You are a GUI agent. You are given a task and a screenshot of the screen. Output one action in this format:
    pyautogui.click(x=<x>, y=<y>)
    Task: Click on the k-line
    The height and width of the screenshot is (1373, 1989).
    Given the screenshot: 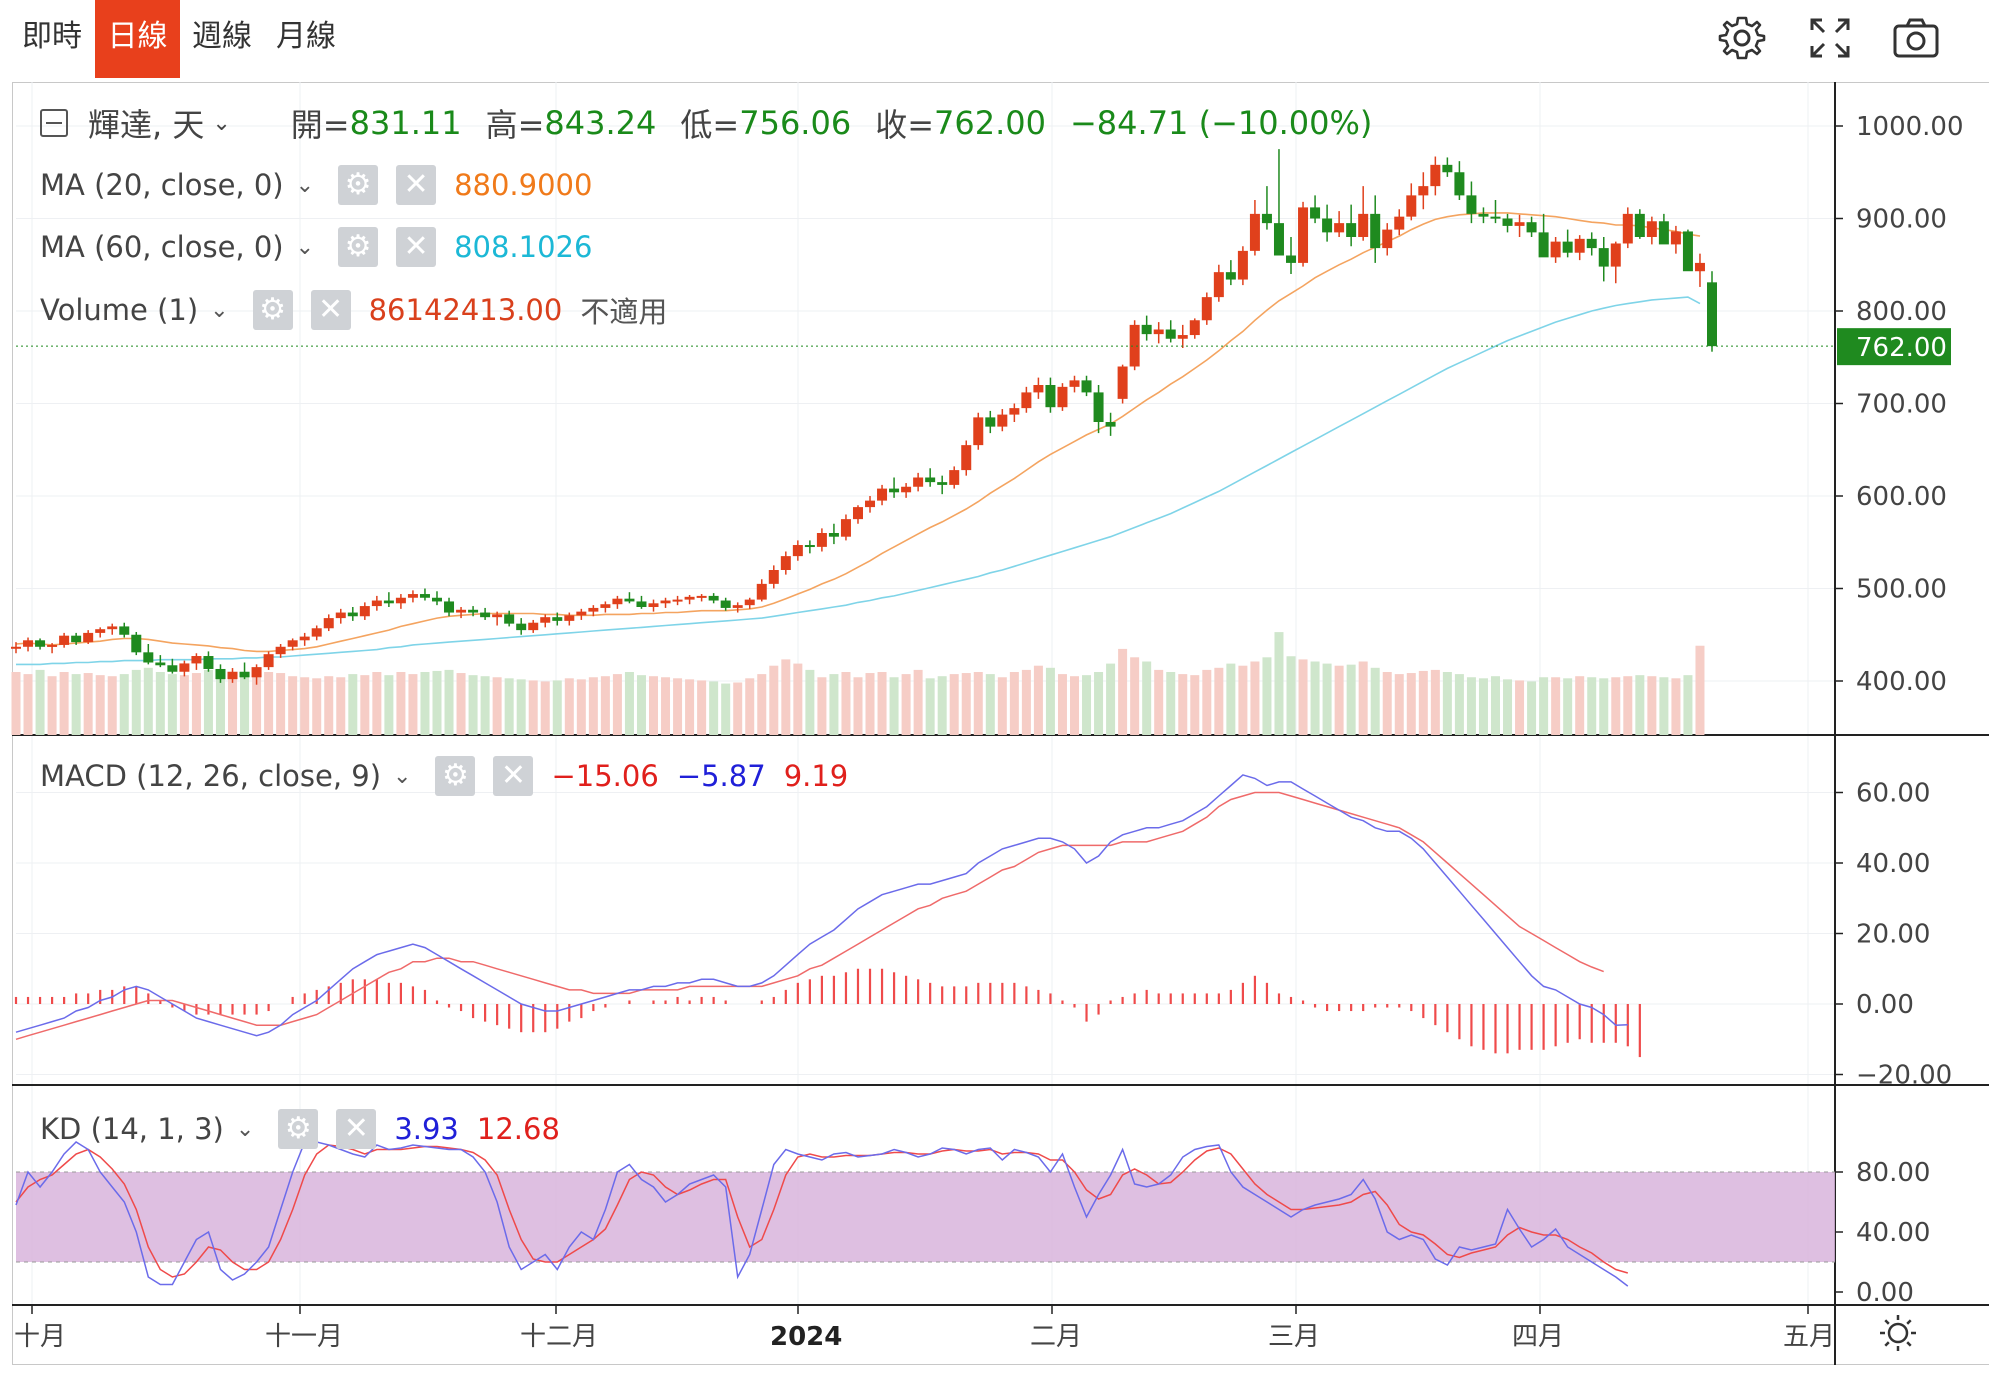 What is the action you would take?
    pyautogui.click(x=822, y=1214)
    